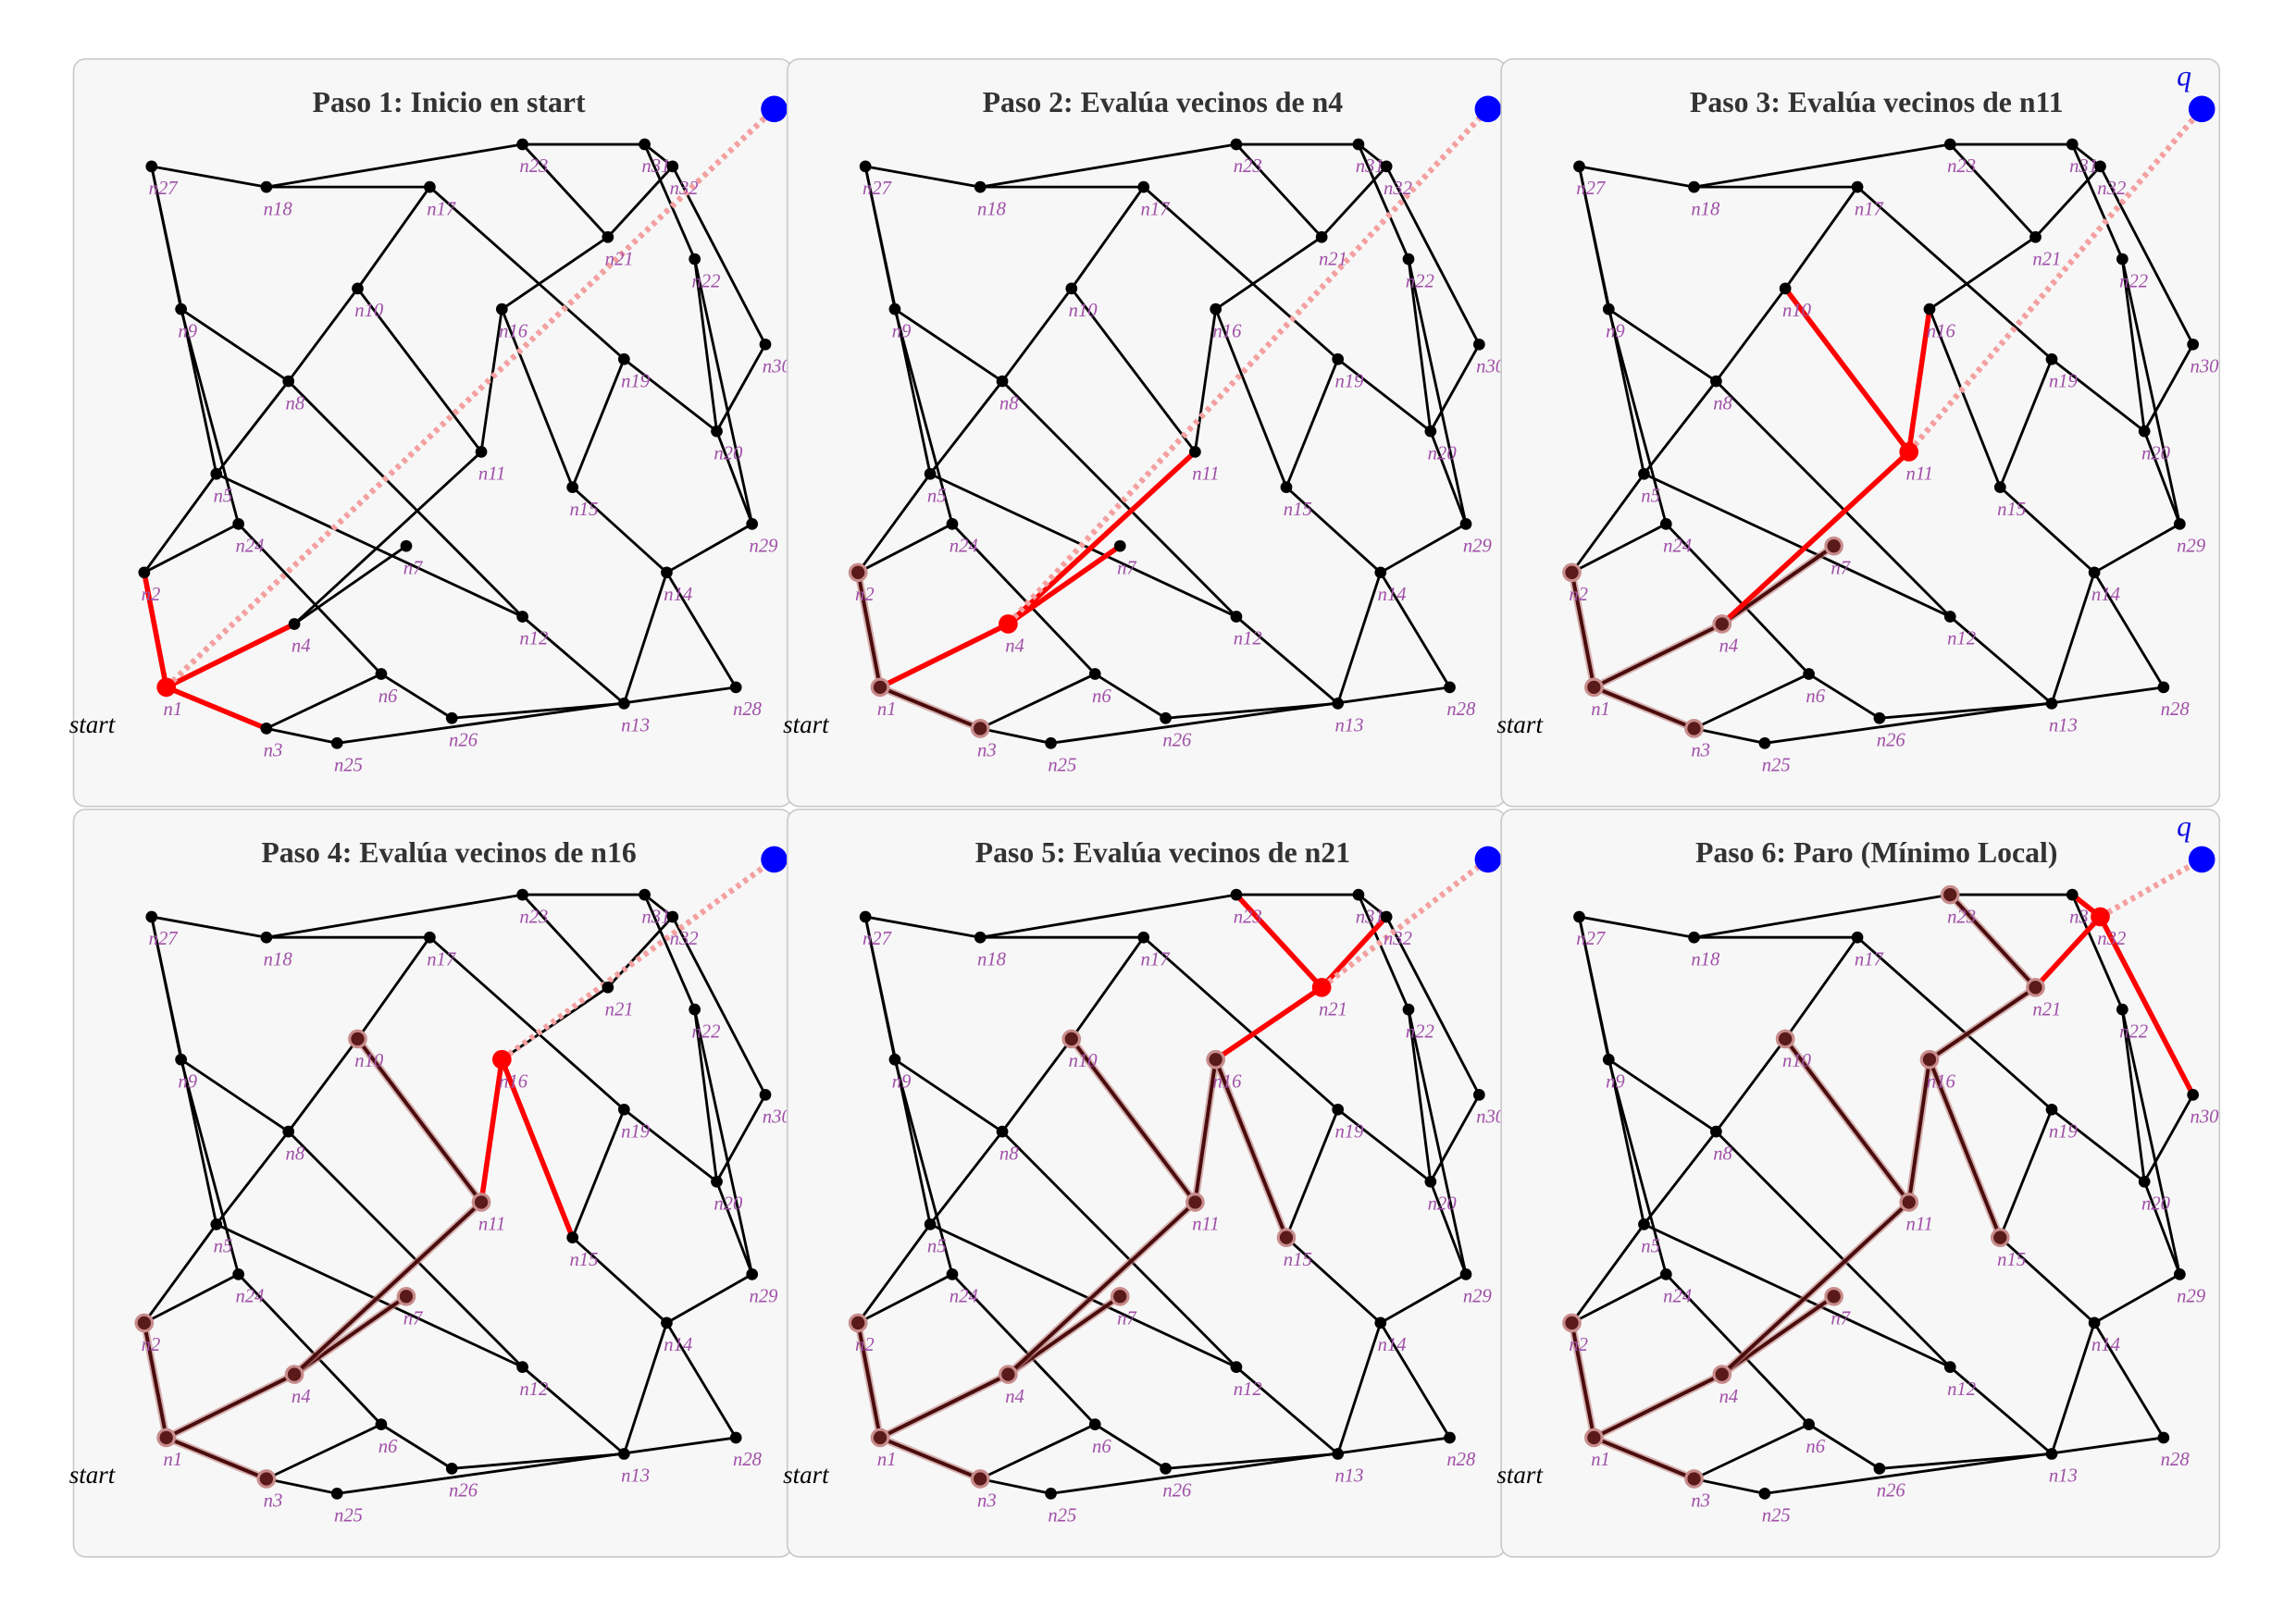 The image size is (2296, 1607). What do you see at coordinates (2063, 1476) in the screenshot?
I see `node-label: n13` at bounding box center [2063, 1476].